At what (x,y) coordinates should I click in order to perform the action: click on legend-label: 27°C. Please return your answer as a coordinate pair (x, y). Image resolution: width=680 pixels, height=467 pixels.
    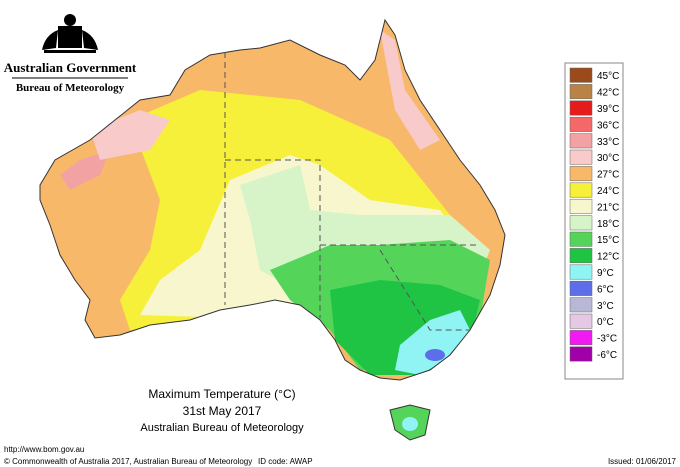
    Looking at the image, I should click on (608, 175).